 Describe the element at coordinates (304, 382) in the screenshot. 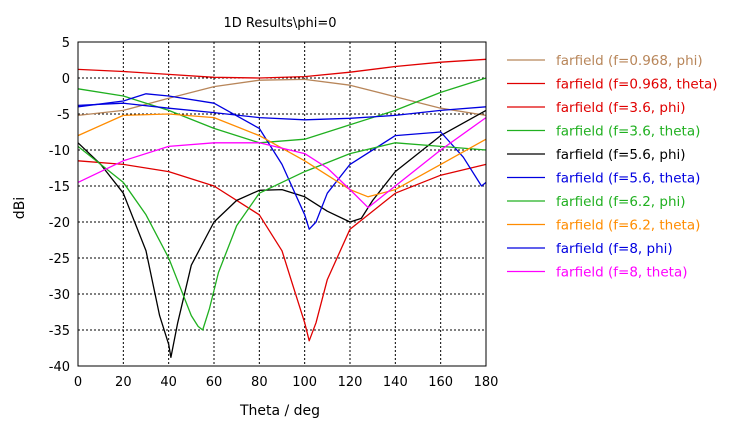

I see `x-tick-label: 100` at that location.